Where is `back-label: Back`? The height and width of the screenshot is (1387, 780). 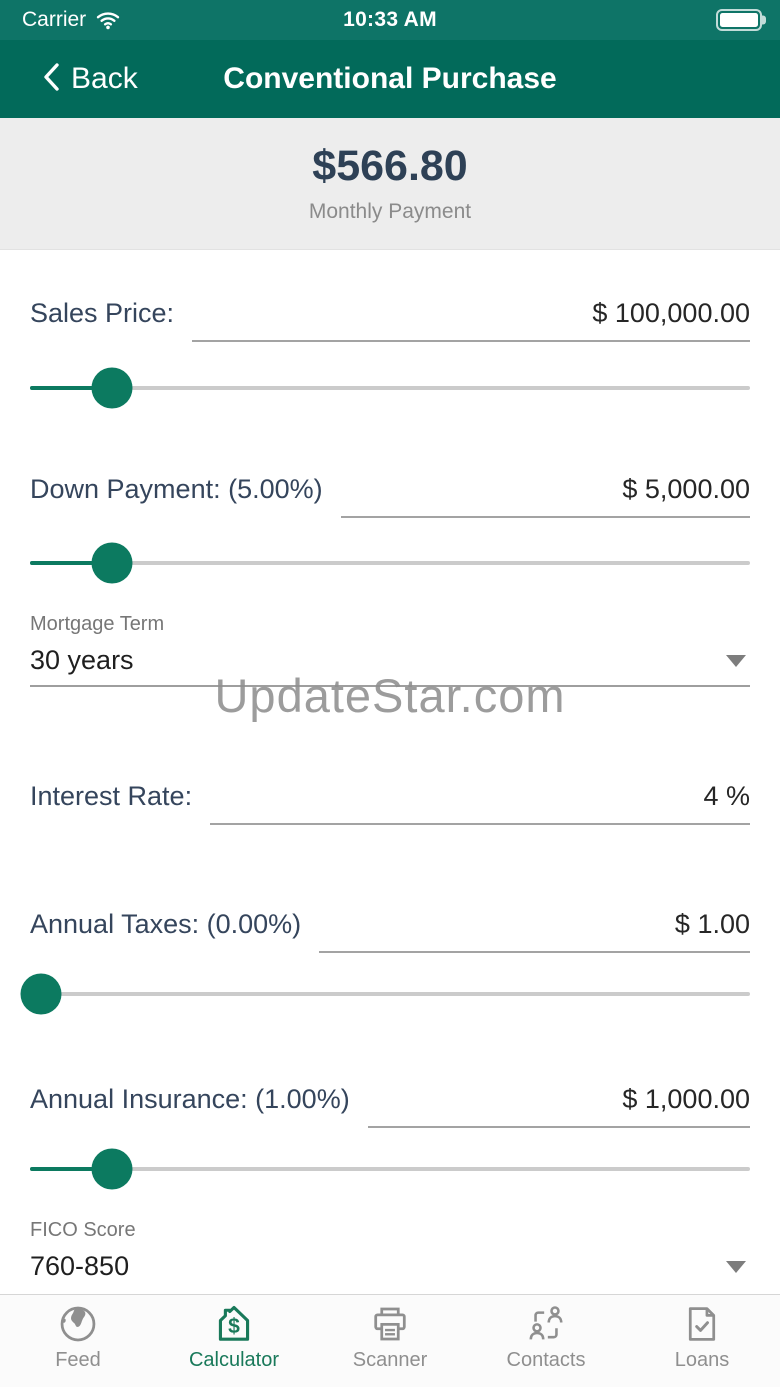 back-label: Back is located at coordinates (104, 78).